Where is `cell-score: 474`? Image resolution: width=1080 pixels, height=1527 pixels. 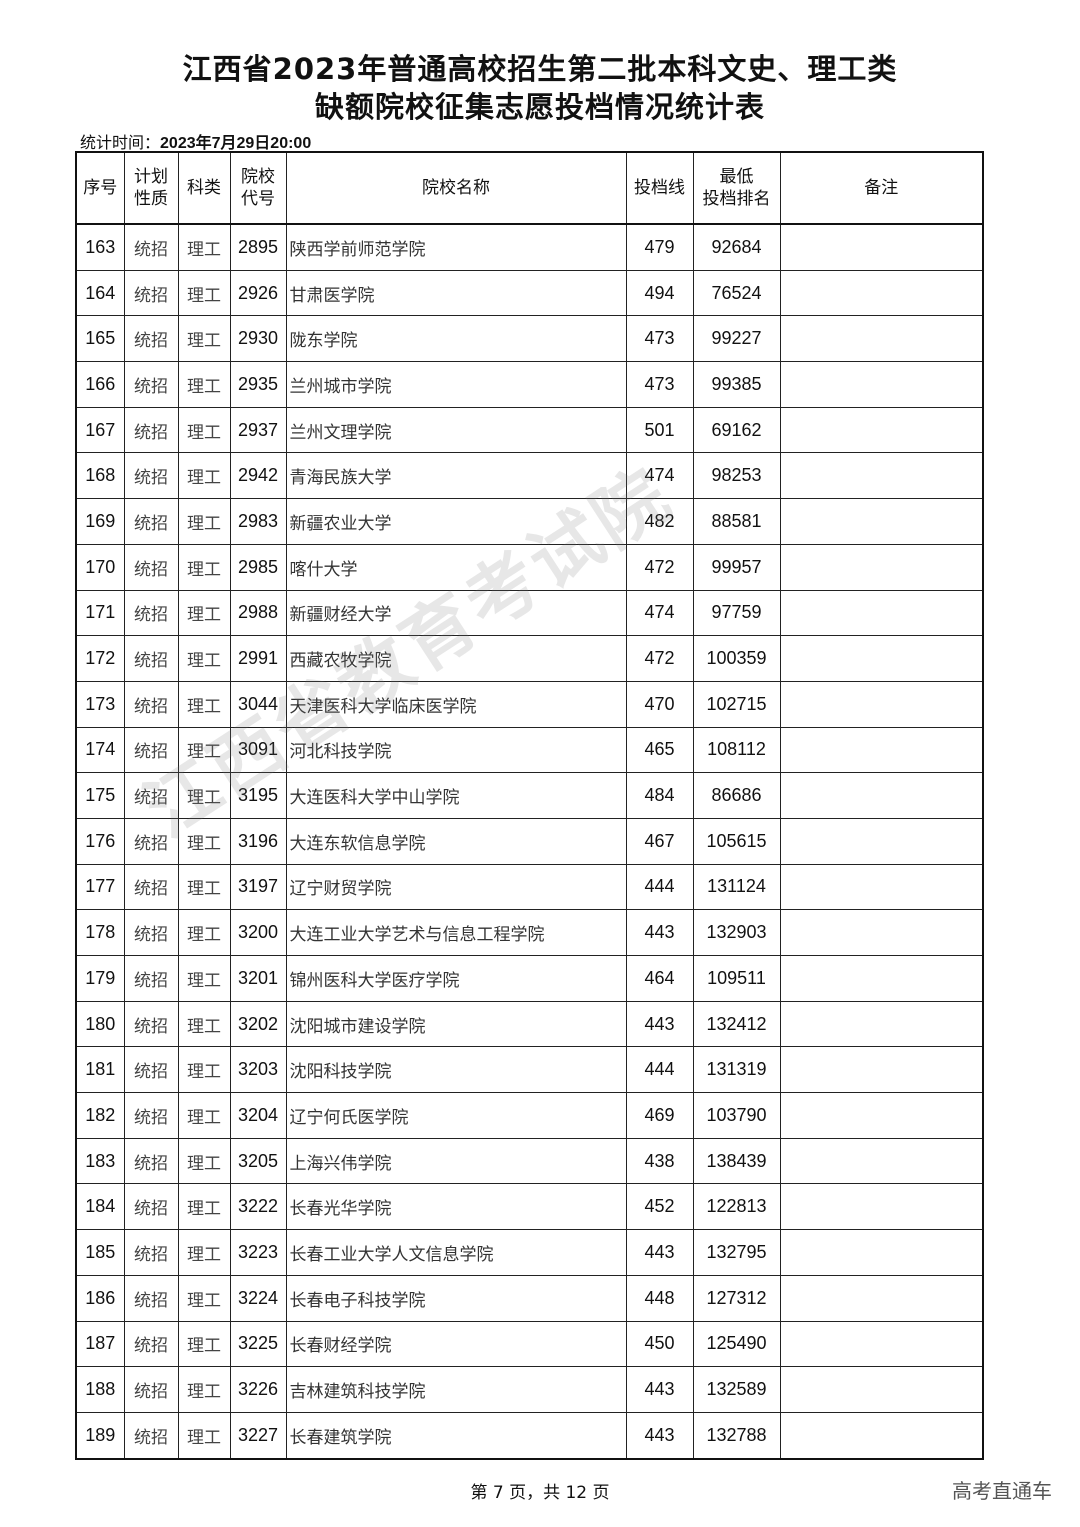
cell-score: 474 is located at coordinates (659, 613).